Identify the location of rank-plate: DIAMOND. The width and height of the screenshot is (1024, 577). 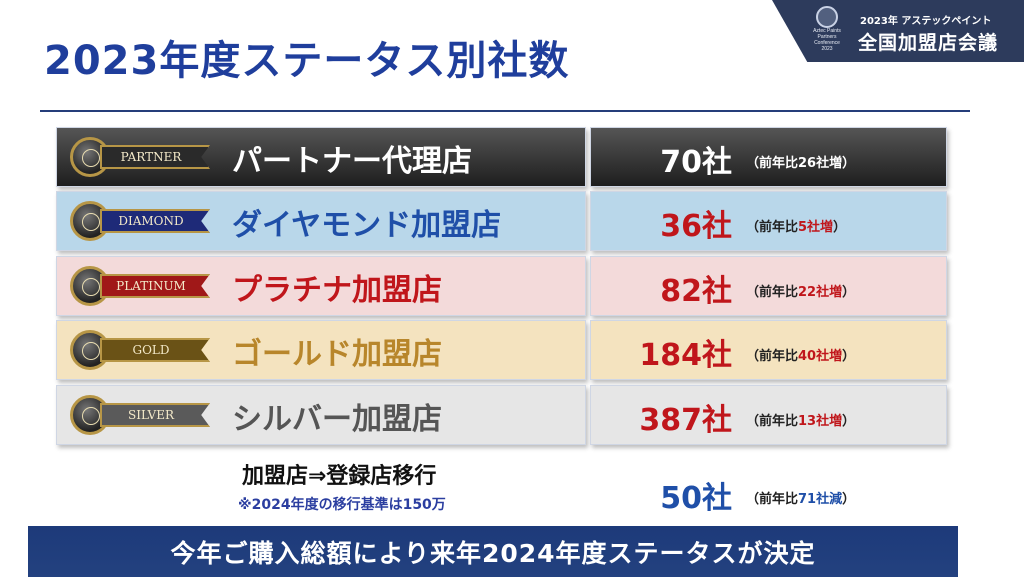
(155, 221).